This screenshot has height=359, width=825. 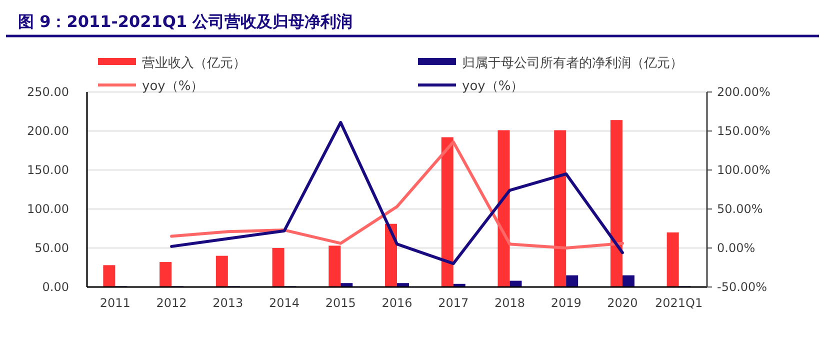 I want to click on x-tick-label: 2011, so click(x=115, y=303).